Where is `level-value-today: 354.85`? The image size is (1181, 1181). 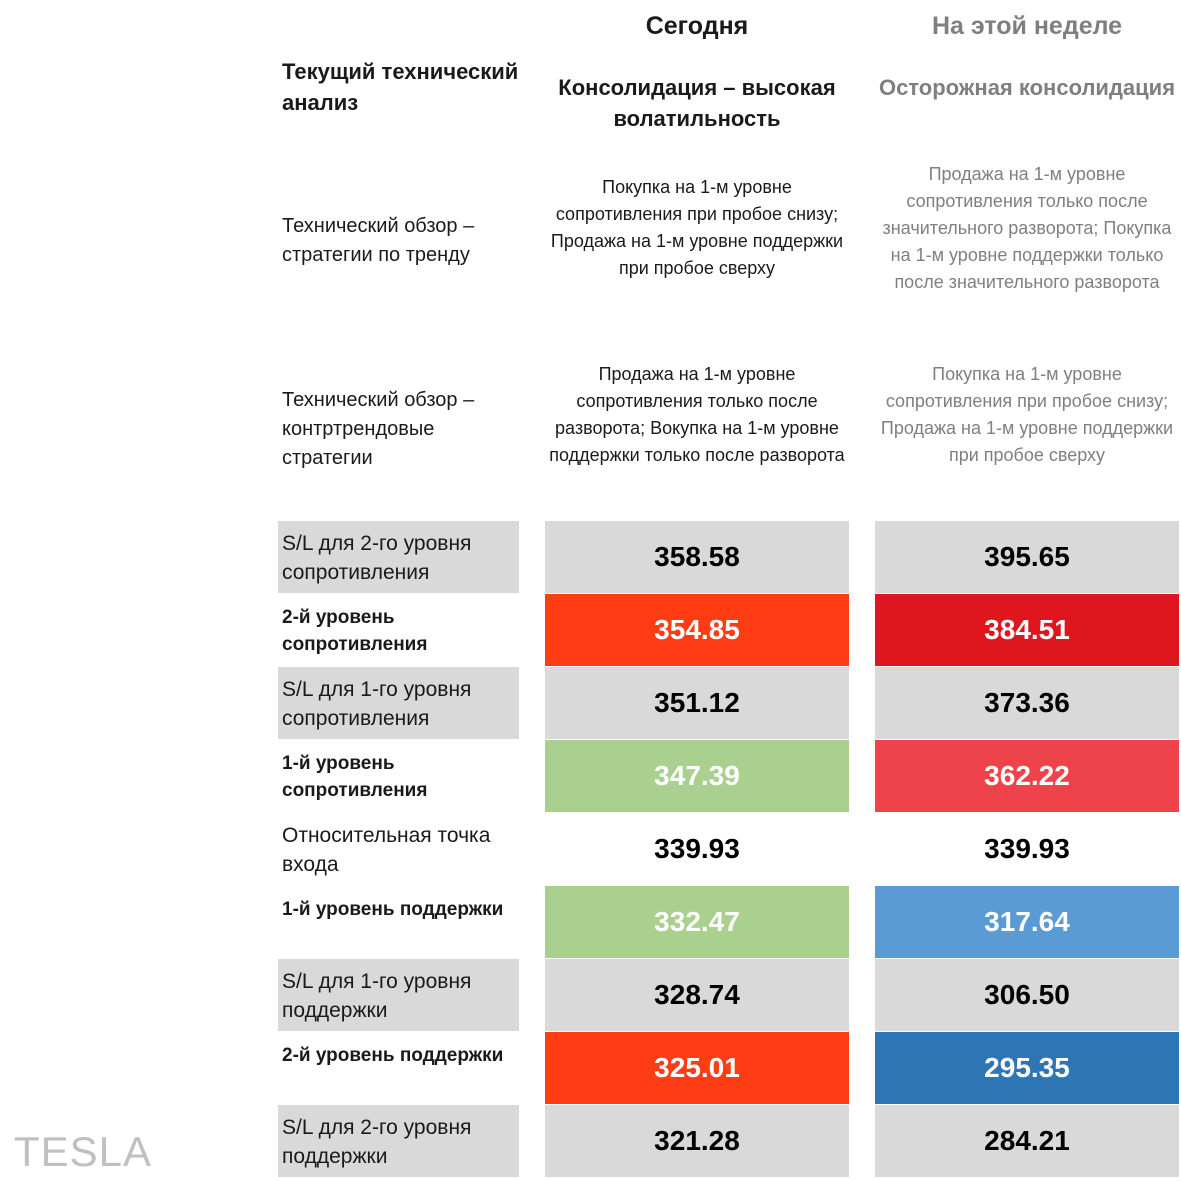 level-value-today: 354.85 is located at coordinates (697, 630).